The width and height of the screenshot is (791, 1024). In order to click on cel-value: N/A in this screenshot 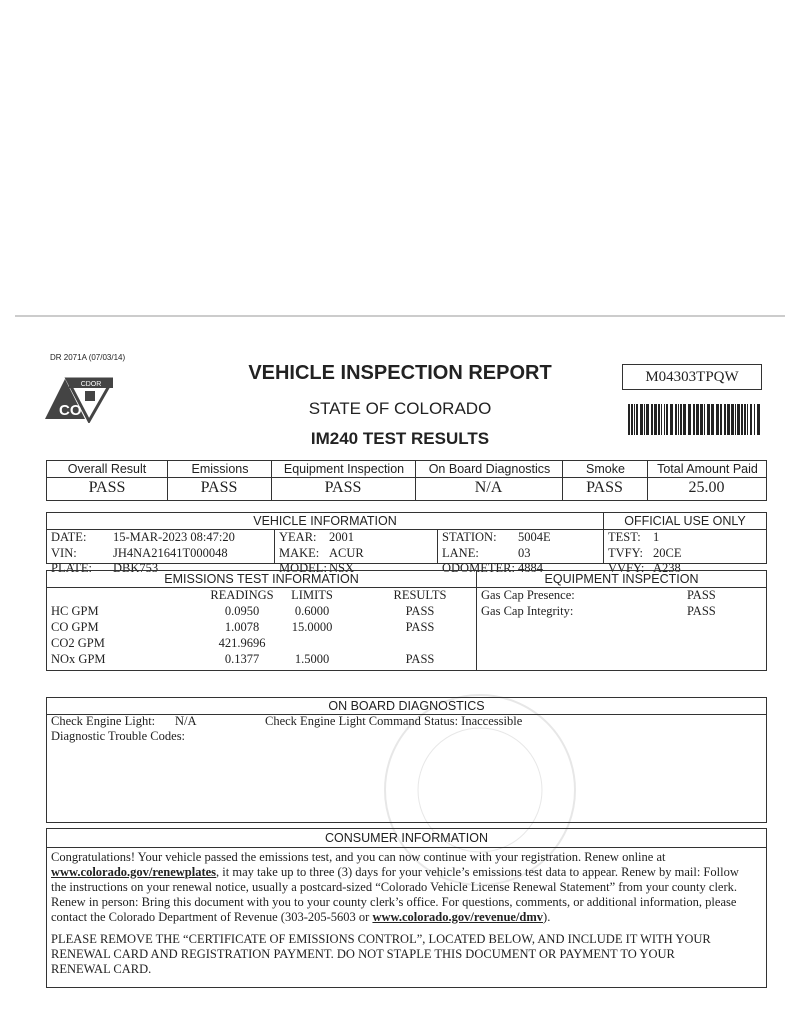, I will do `click(186, 721)`.